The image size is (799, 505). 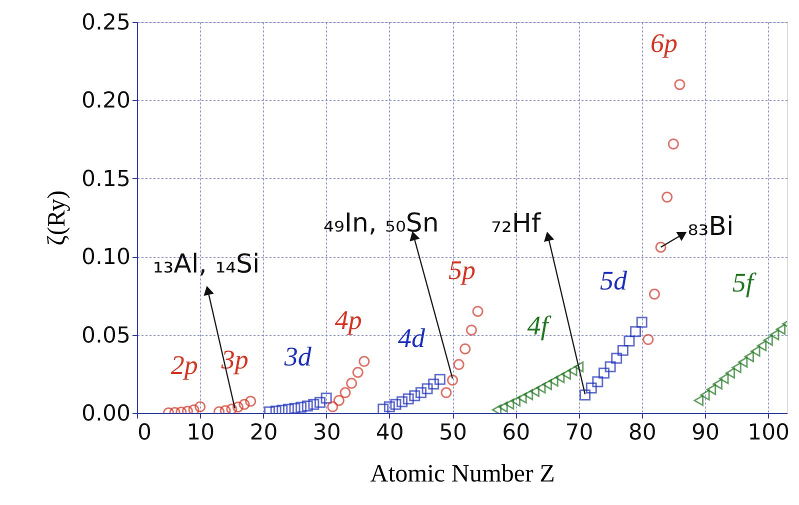 What do you see at coordinates (348, 319) in the screenshot?
I see `series-label: 4p` at bounding box center [348, 319].